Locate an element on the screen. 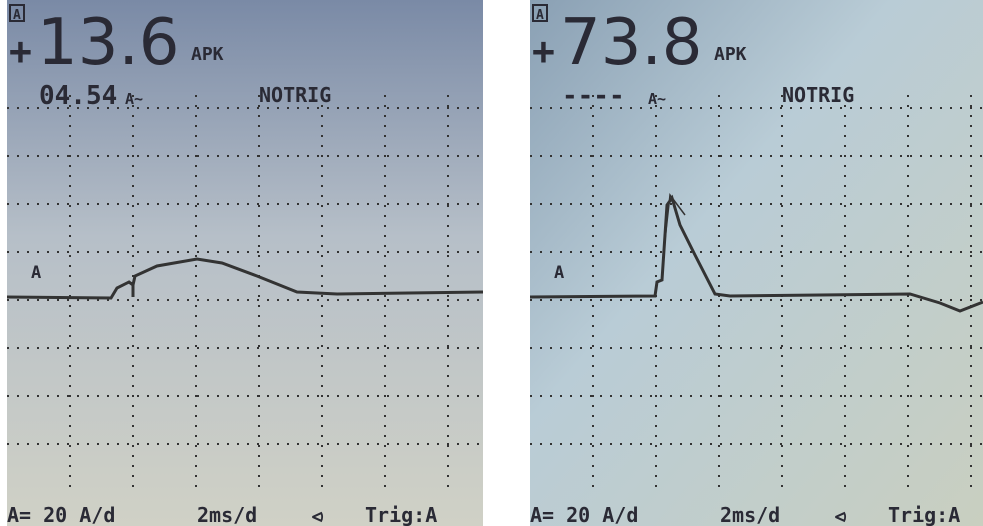  secondary-reading: 04.54 is located at coordinates (78, 96).